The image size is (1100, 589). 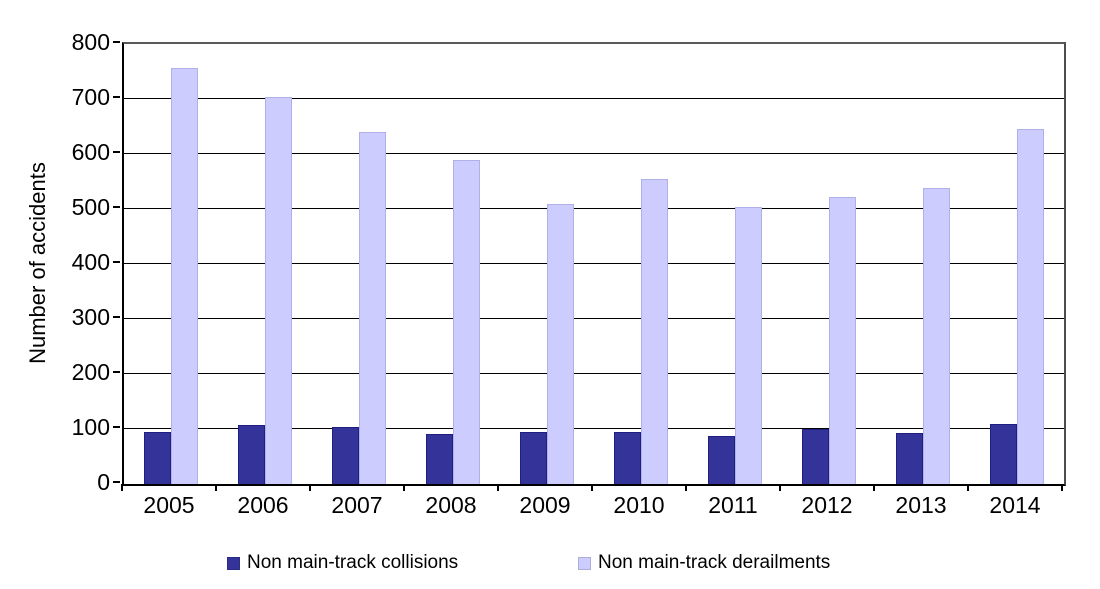 What do you see at coordinates (936, 336) in the screenshot?
I see `bar-non-main-track-derailments-2013` at bounding box center [936, 336].